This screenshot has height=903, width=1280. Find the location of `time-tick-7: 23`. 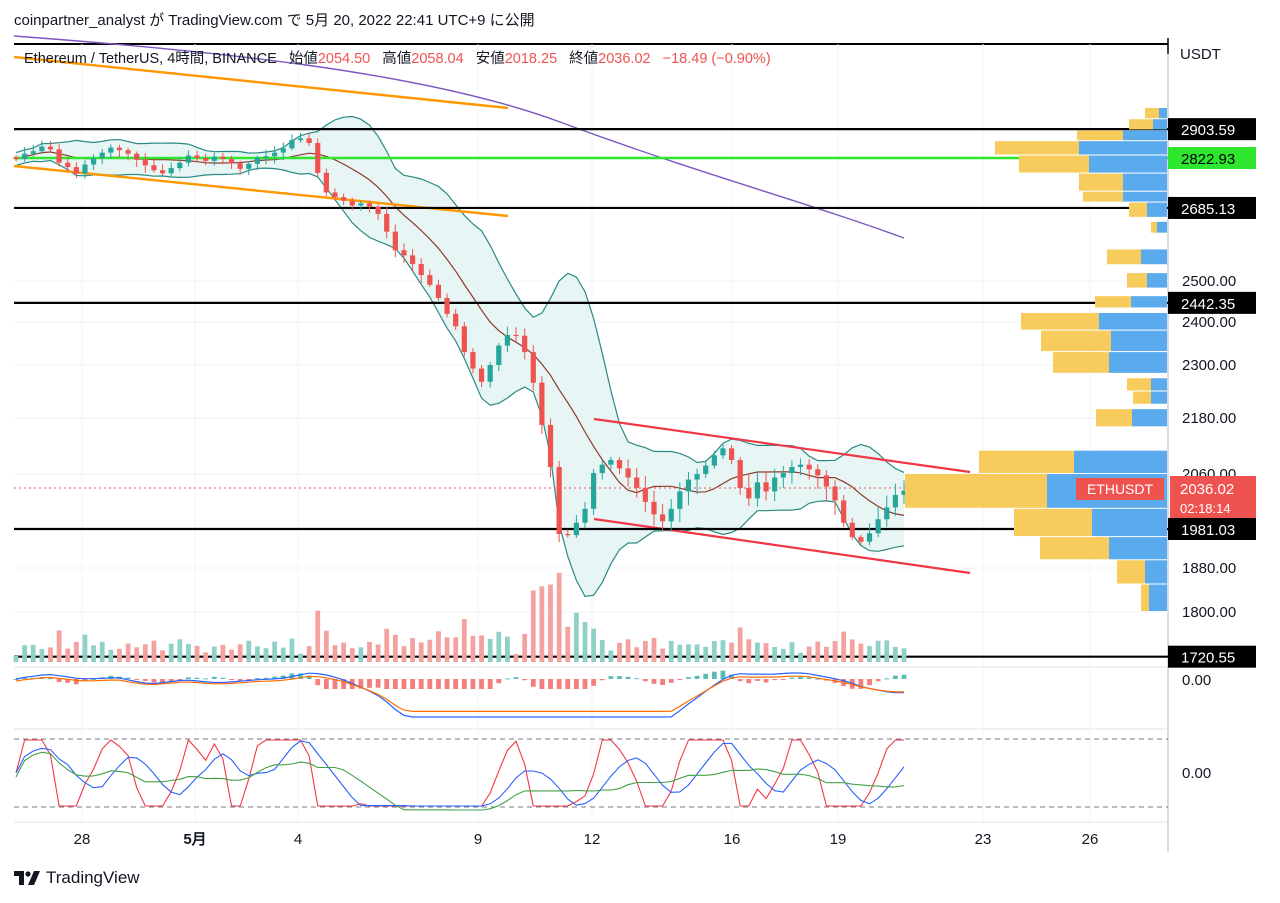

time-tick-7: 23 is located at coordinates (983, 839).